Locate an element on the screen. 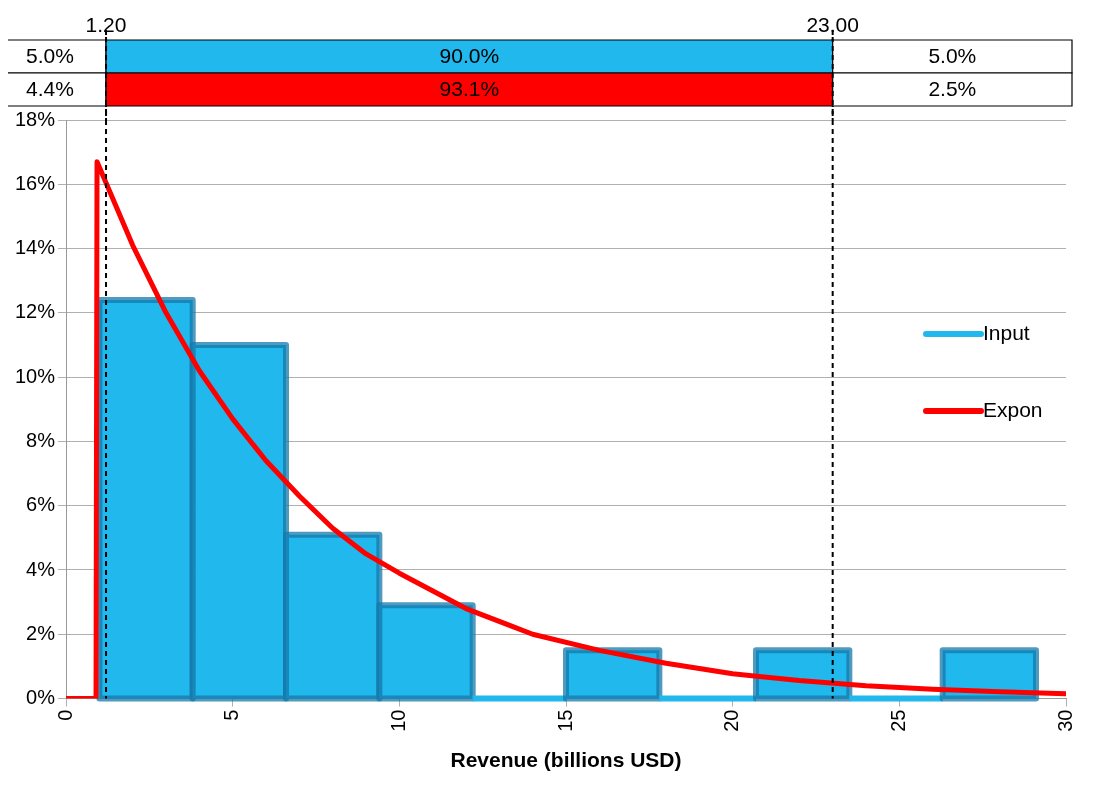  x-tick-label: 10 is located at coordinates (397, 720).